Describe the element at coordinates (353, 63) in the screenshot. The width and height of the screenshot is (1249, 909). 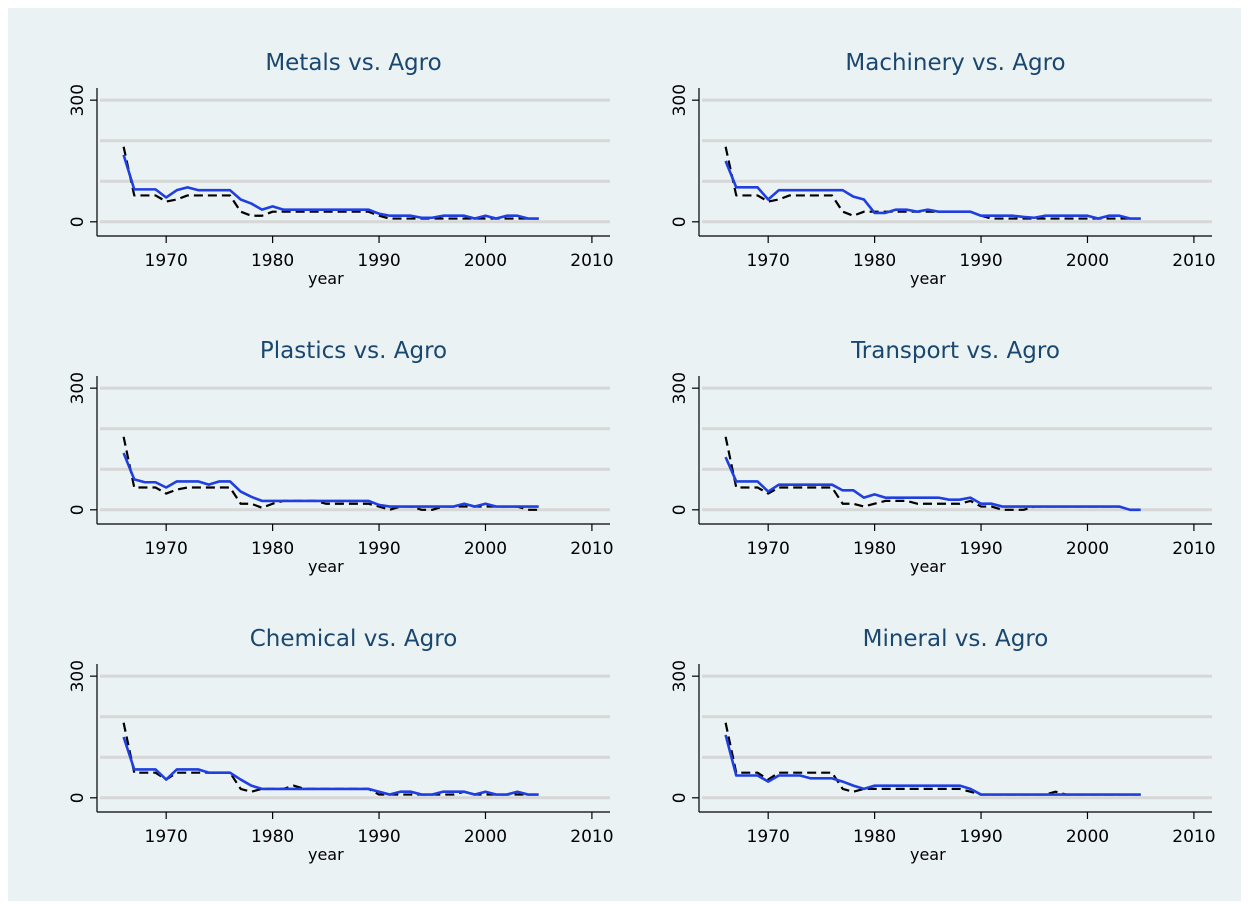
I see `panel-title: Metals vs. Agro` at that location.